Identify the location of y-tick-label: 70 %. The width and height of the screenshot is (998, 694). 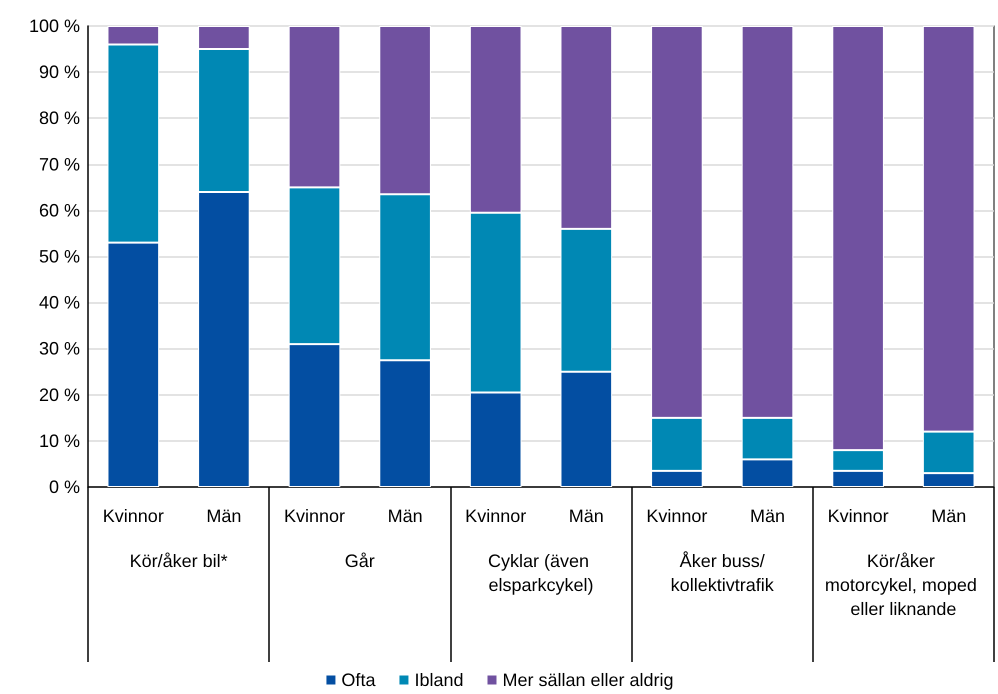
(59, 164).